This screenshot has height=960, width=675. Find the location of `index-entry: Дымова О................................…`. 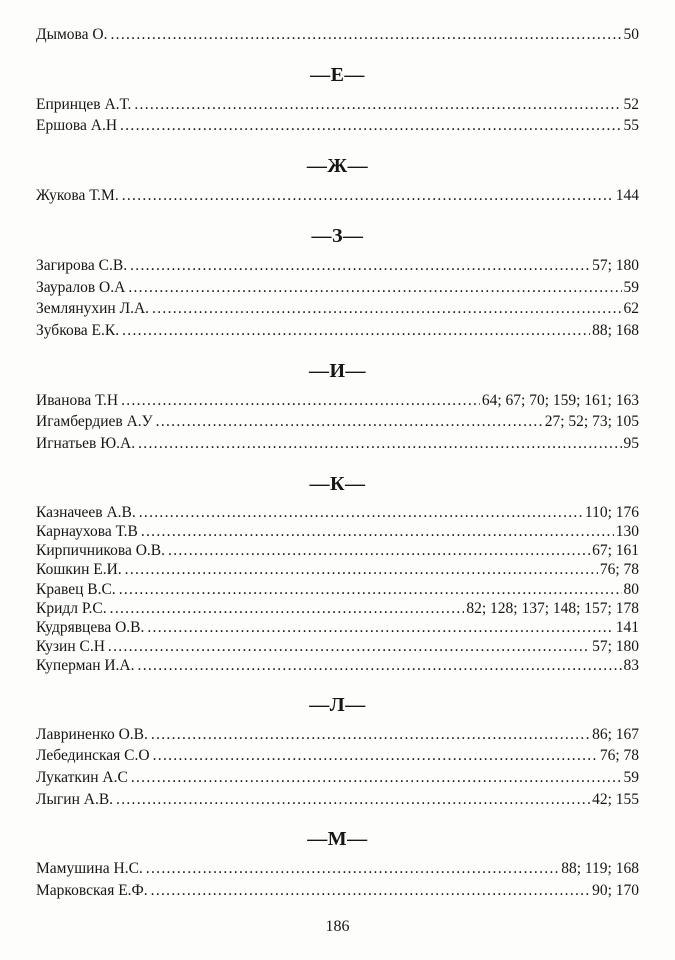

index-entry: Дымова О................................… is located at coordinates (337, 35).